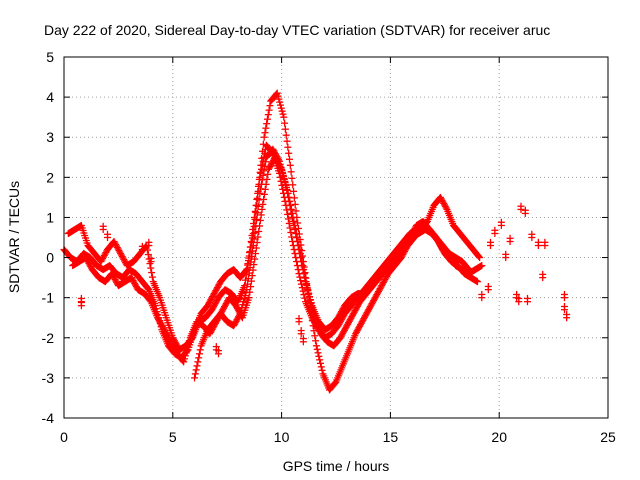 The height and width of the screenshot is (480, 640). What do you see at coordinates (50, 137) in the screenshot?
I see `y-tick-label: 3` at bounding box center [50, 137].